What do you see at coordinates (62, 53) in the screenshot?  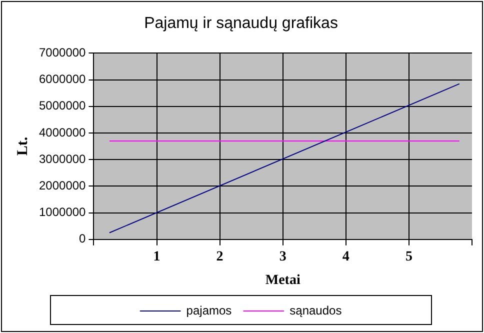 I see `y-tick-label: 7000000` at bounding box center [62, 53].